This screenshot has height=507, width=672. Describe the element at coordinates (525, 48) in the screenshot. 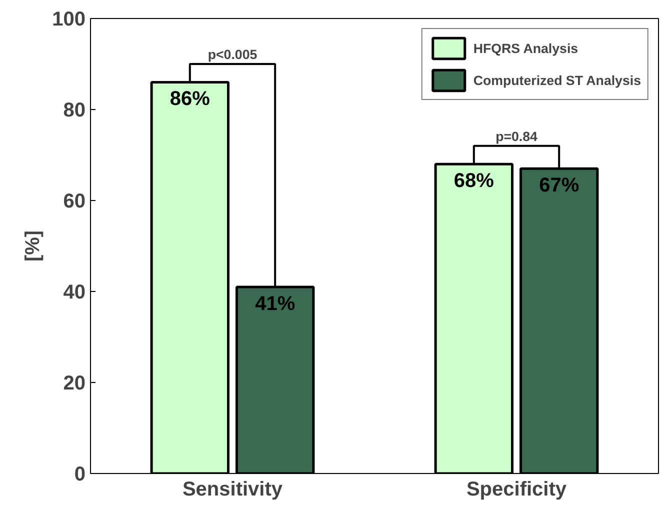

I see `legend-label: HFQRS Analysis` at that location.